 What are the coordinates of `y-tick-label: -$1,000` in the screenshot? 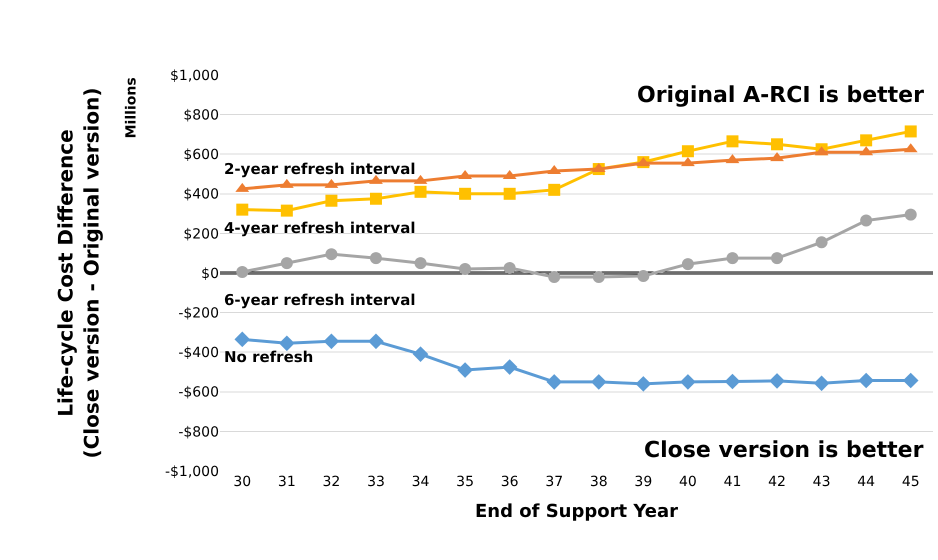 It's located at (191, 472).